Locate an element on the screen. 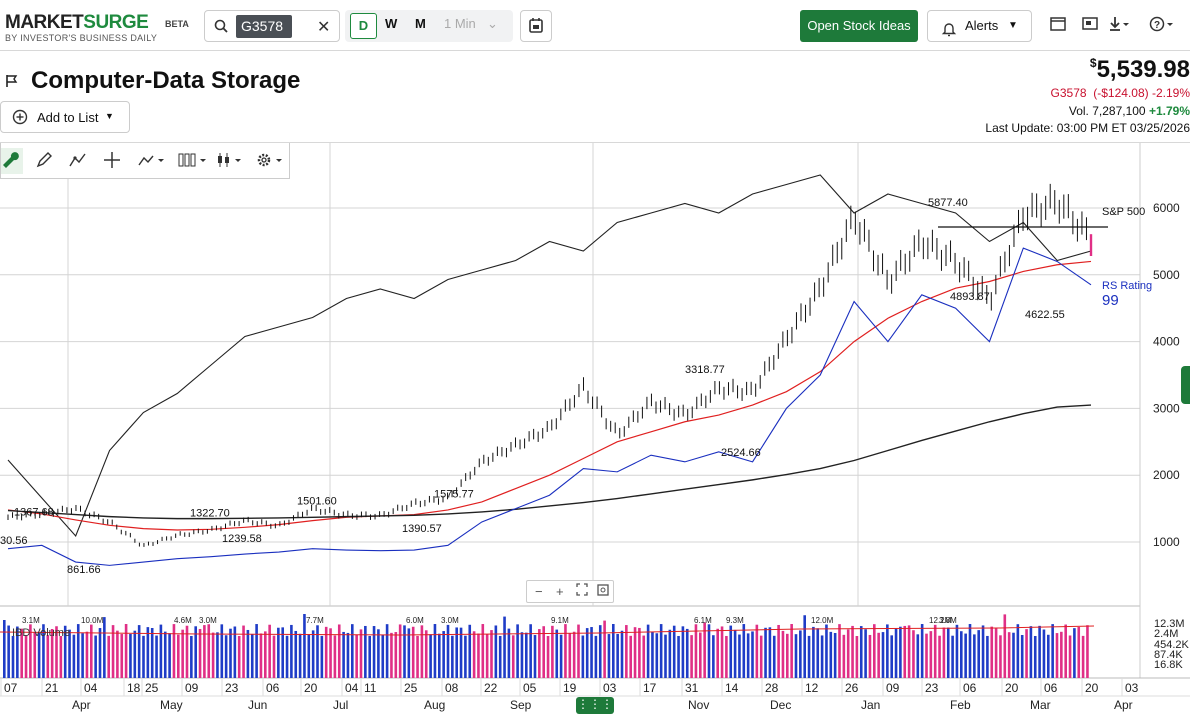 The width and height of the screenshot is (1190, 719). fit-icon is located at coordinates (582, 591).